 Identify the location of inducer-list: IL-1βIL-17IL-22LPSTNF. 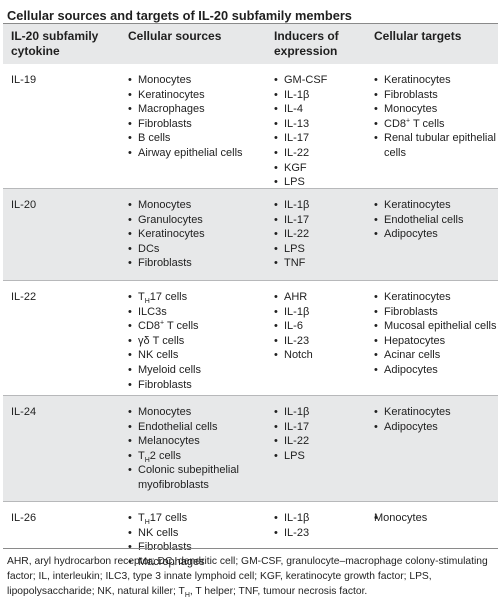
(320, 239).